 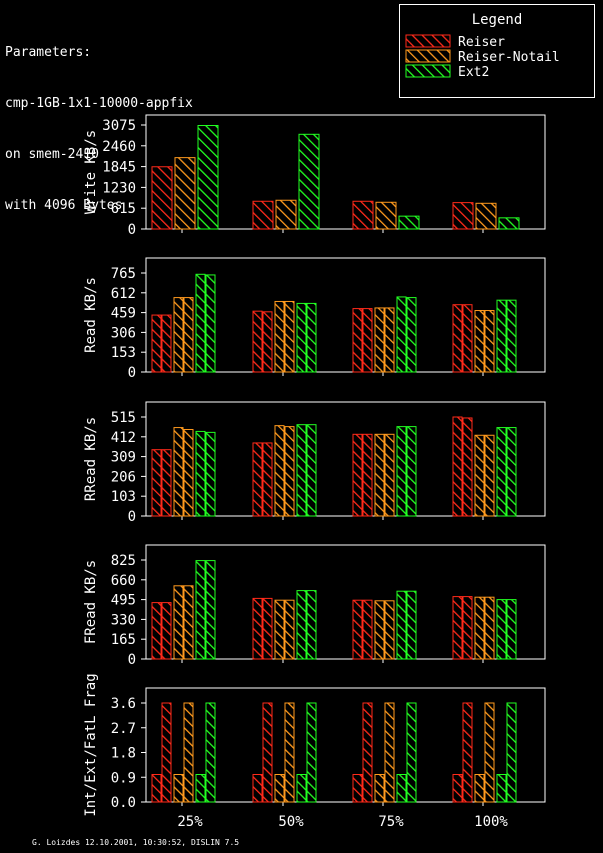 I want to click on parameters-line: with 4096 Bytes, so click(x=64, y=205).